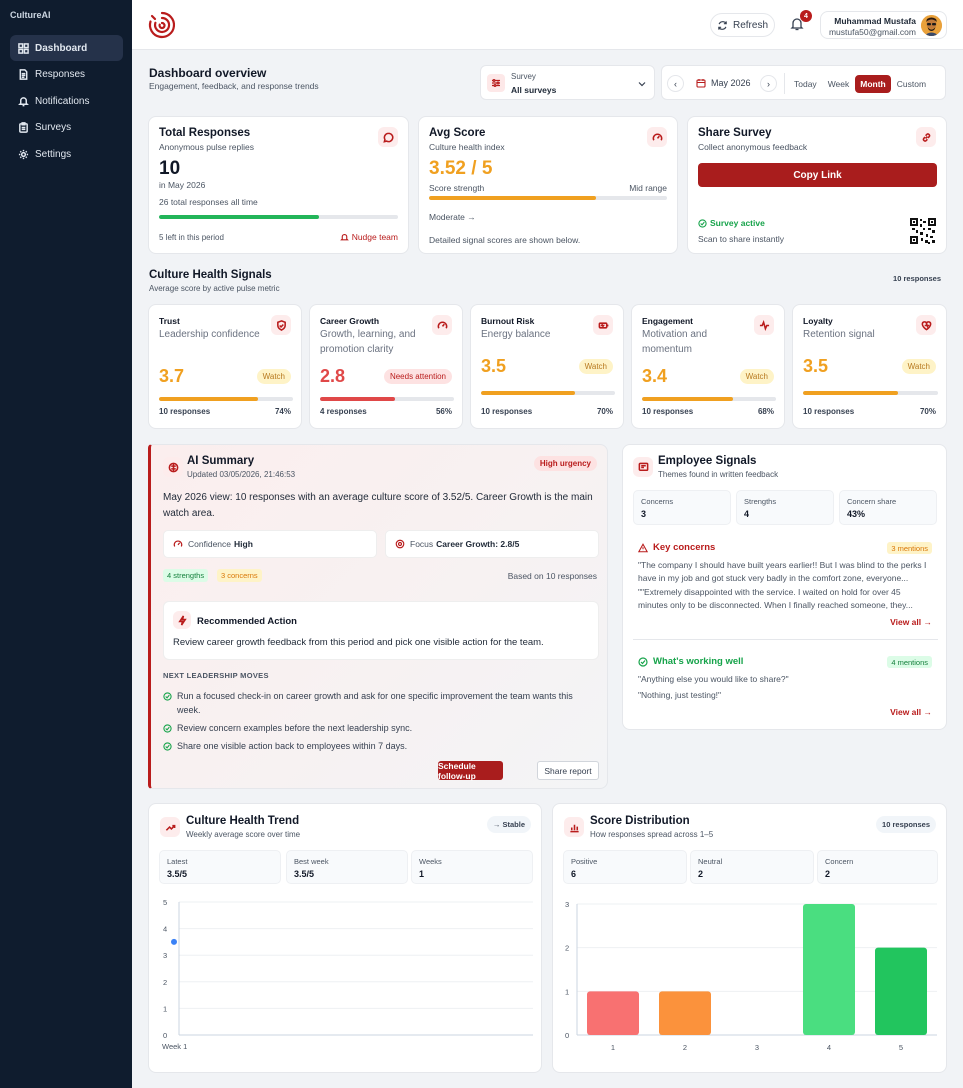  Describe the element at coordinates (911, 622) in the screenshot. I see `concerns-view-all-link: View all →` at that location.